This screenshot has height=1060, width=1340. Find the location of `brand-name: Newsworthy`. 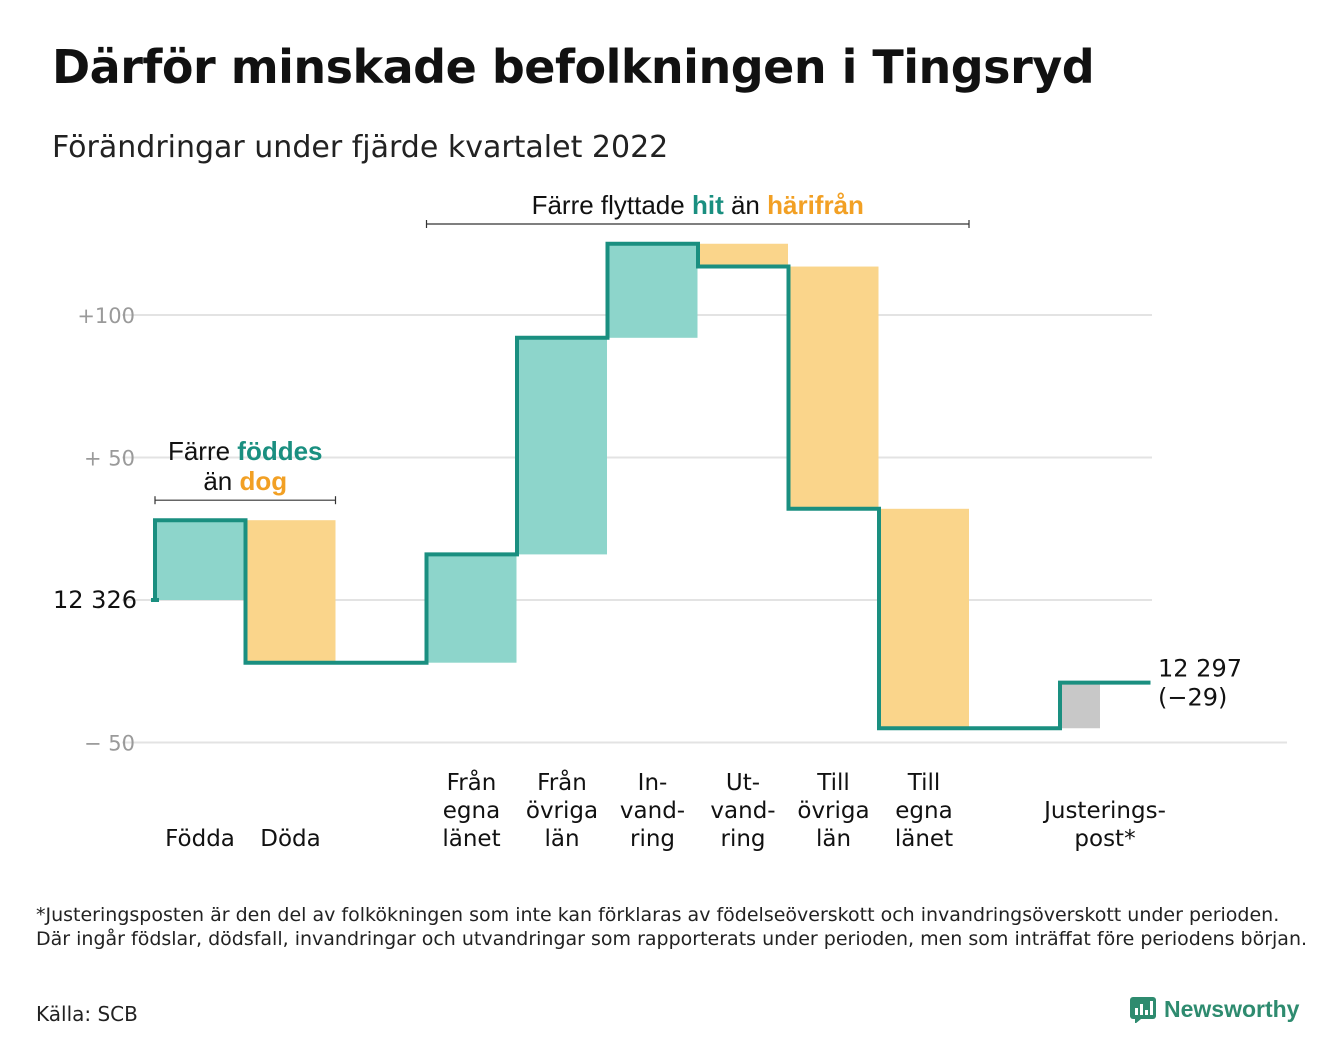

brand-name: Newsworthy is located at coordinates (1232, 1009).